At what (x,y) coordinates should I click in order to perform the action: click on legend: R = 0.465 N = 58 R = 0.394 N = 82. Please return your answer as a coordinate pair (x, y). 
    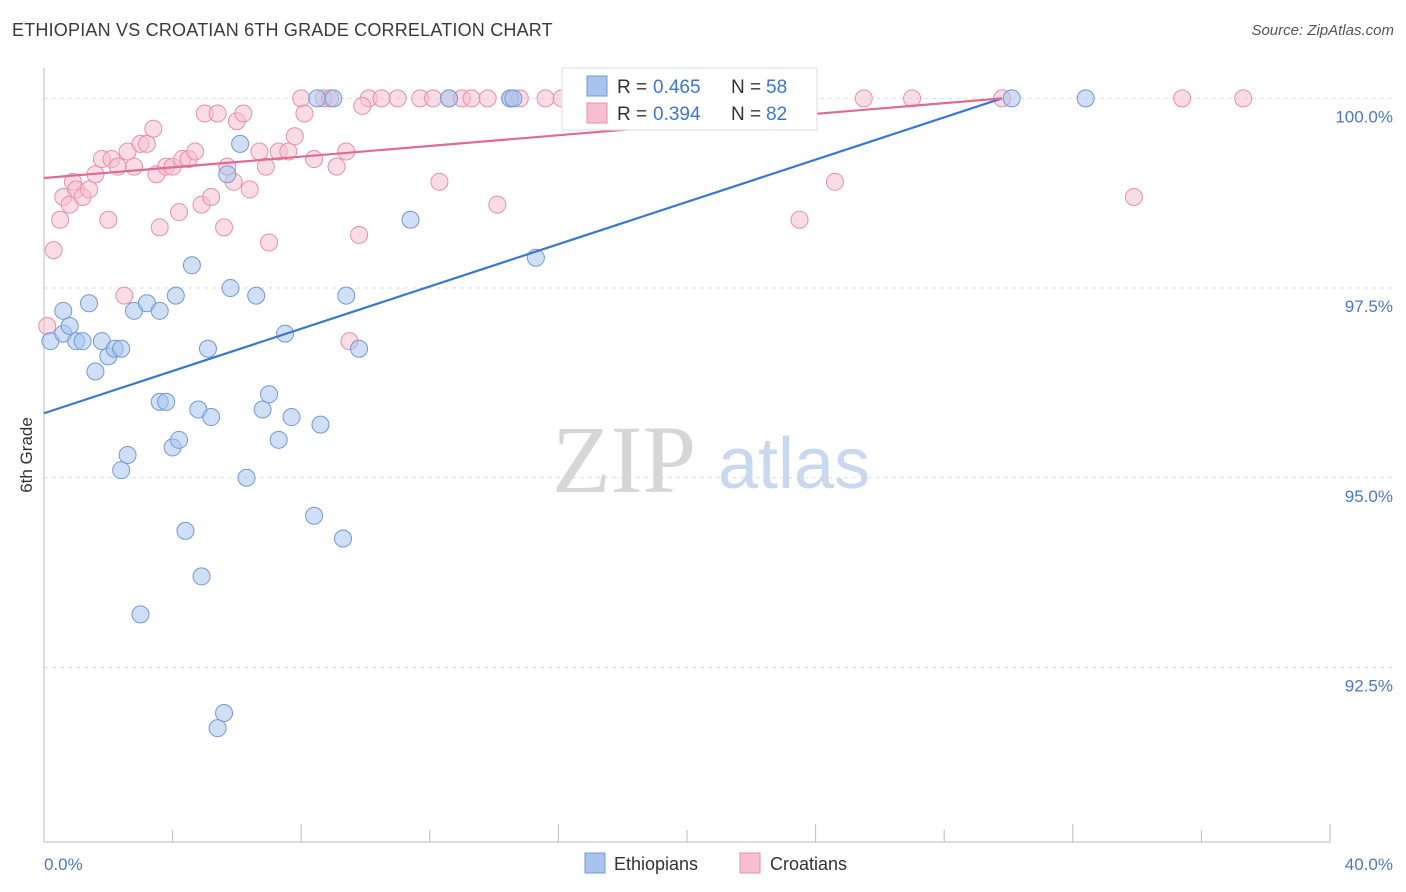
    Looking at the image, I should click on (689, 99).